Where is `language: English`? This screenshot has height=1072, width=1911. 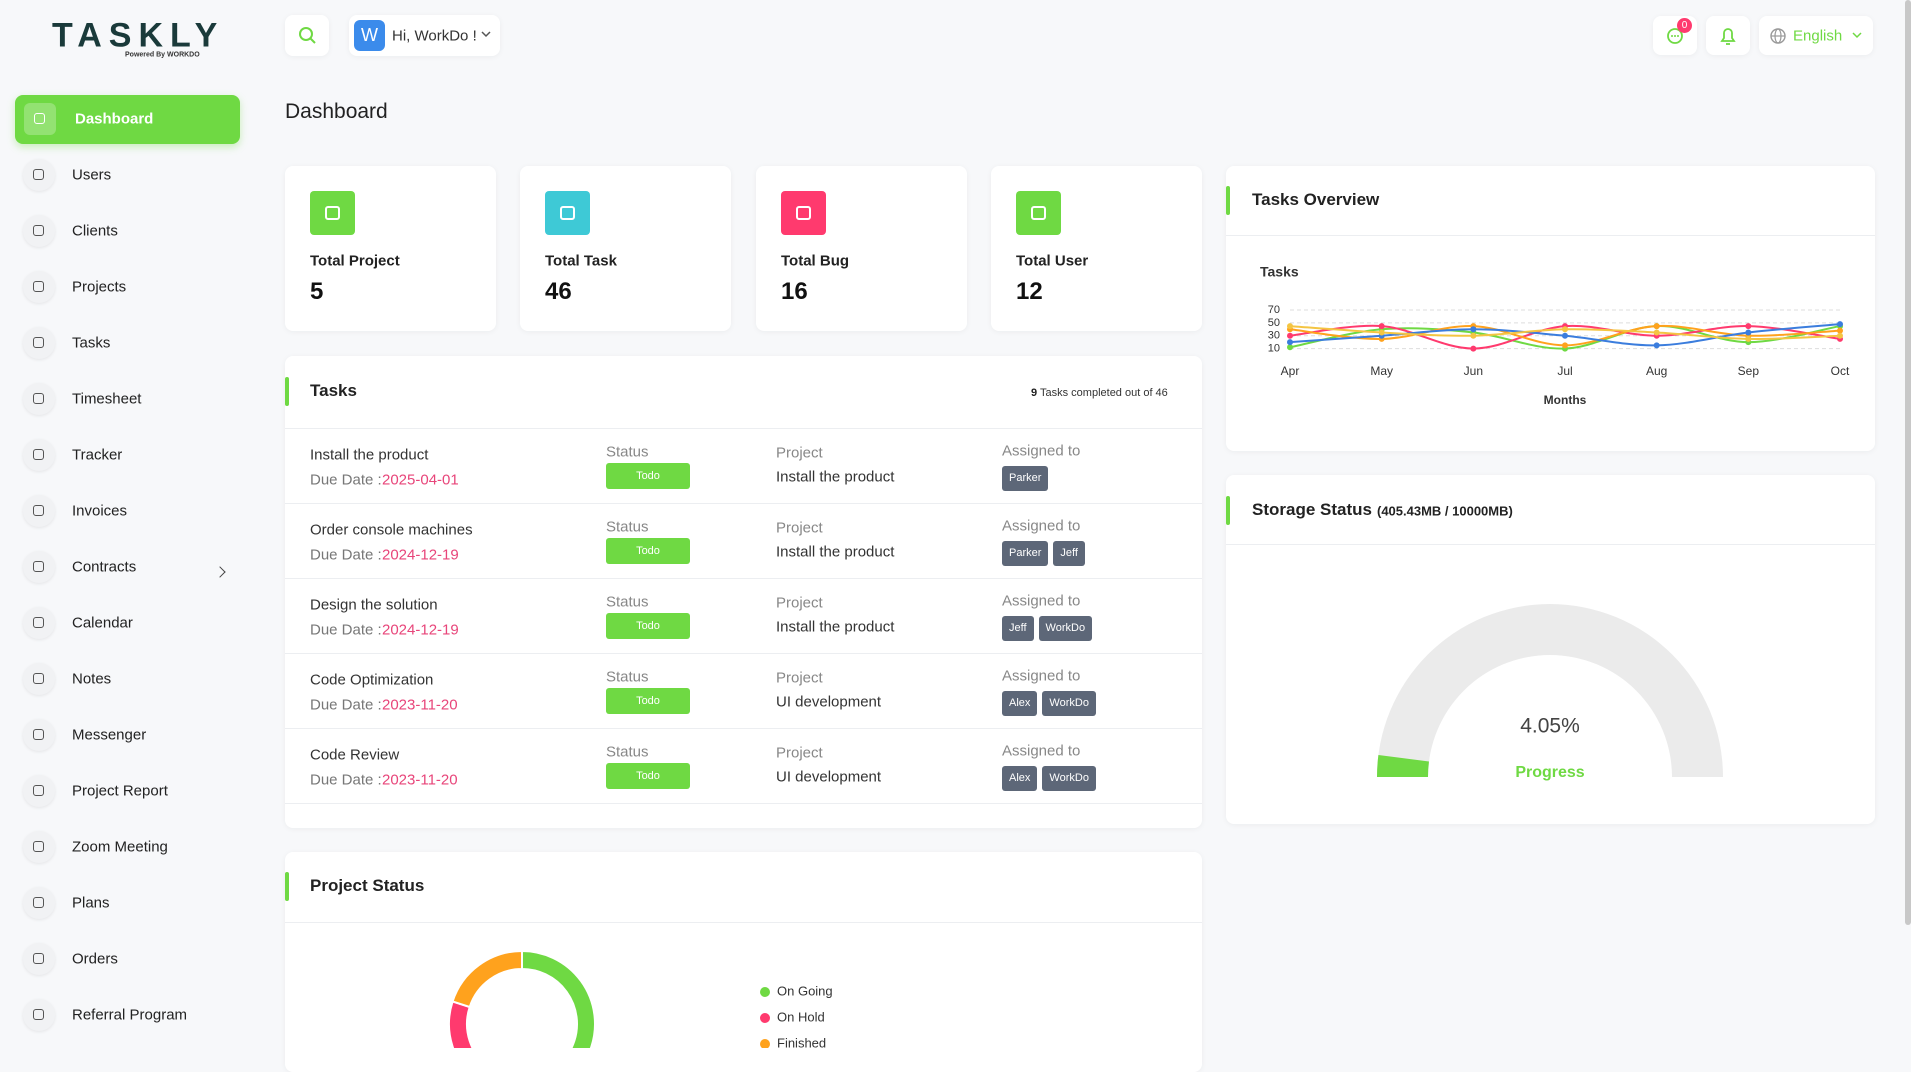
language: English is located at coordinates (1818, 36).